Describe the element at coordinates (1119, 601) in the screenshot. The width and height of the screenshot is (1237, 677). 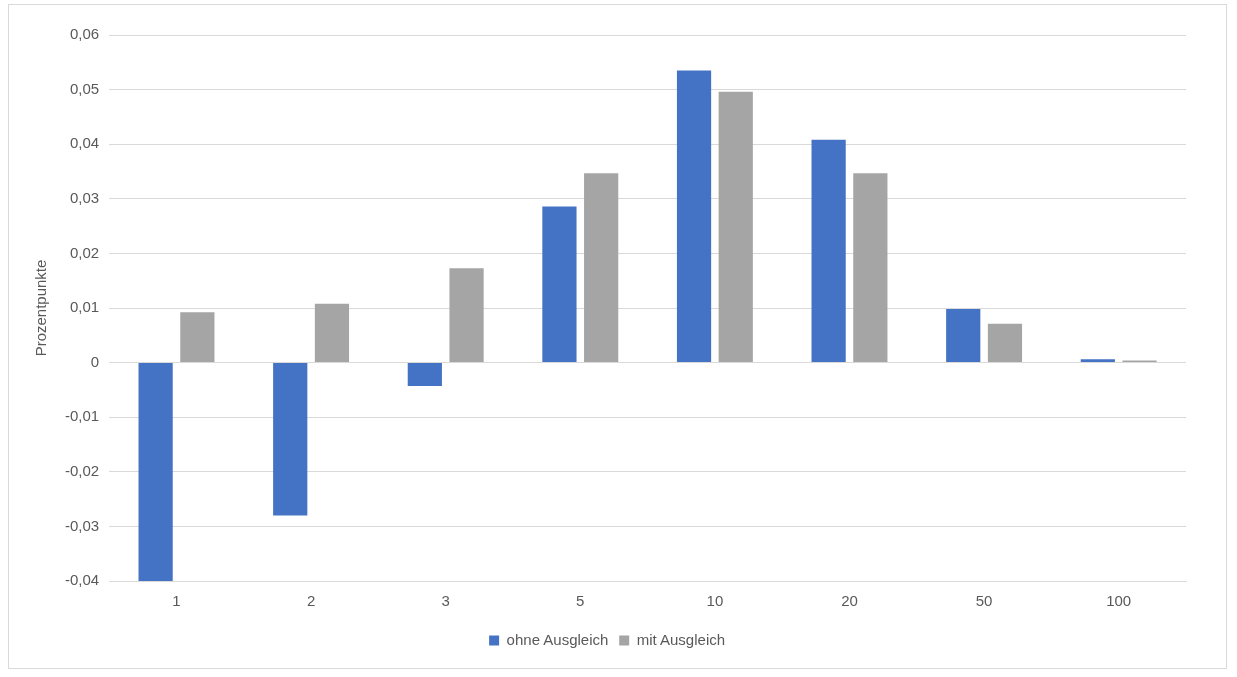
I see `x-tick-label: 100` at that location.